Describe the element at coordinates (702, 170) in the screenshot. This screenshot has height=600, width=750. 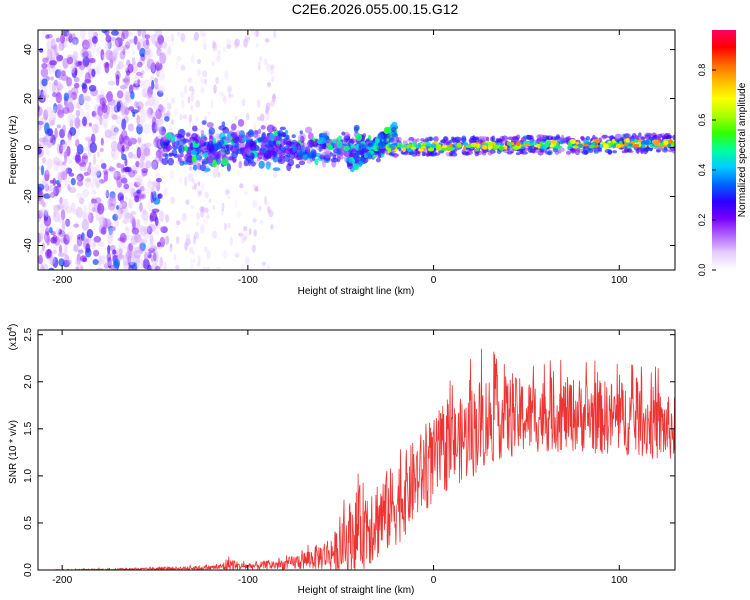
I see `colorbar-tick-label: 0.4` at that location.